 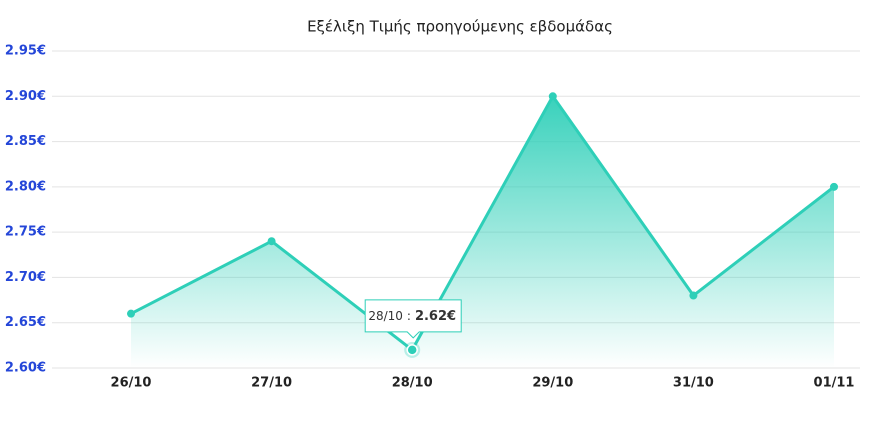 What do you see at coordinates (131, 383) in the screenshot?
I see `x-tick-label: 26/10` at bounding box center [131, 383].